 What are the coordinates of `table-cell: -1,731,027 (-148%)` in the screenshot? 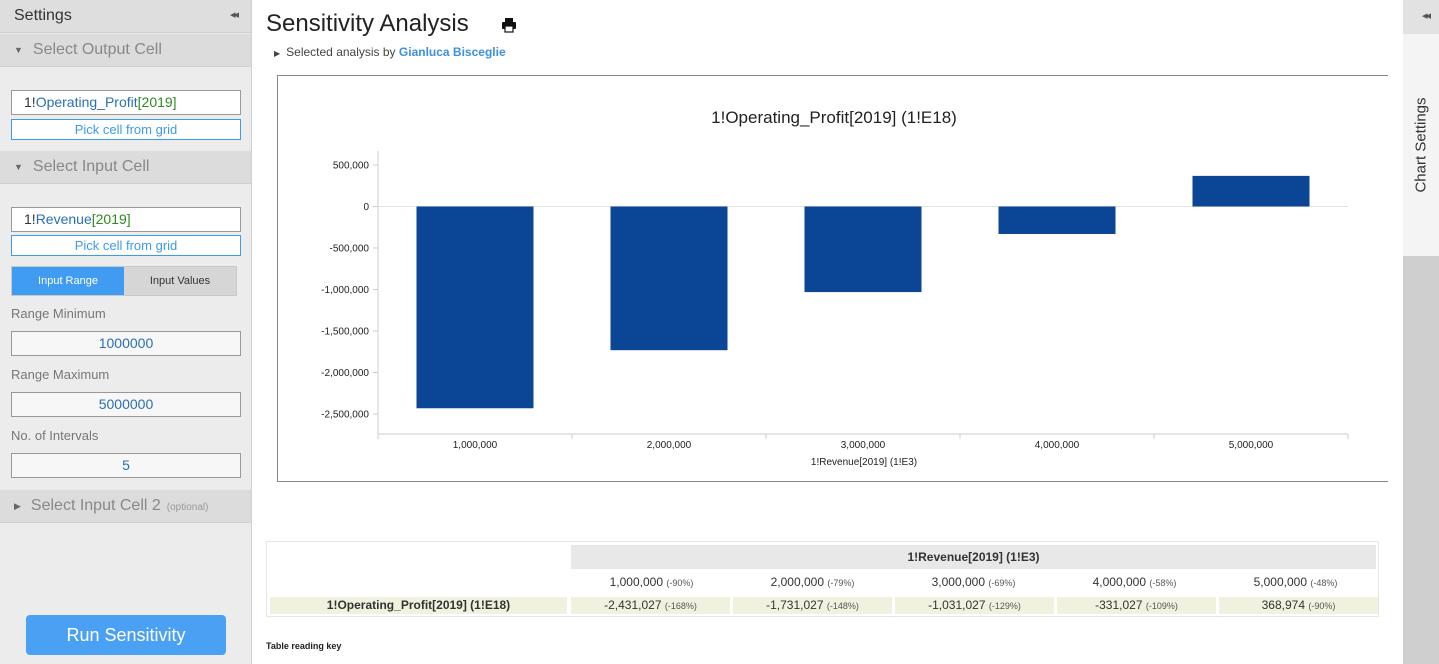 It's located at (812, 605).